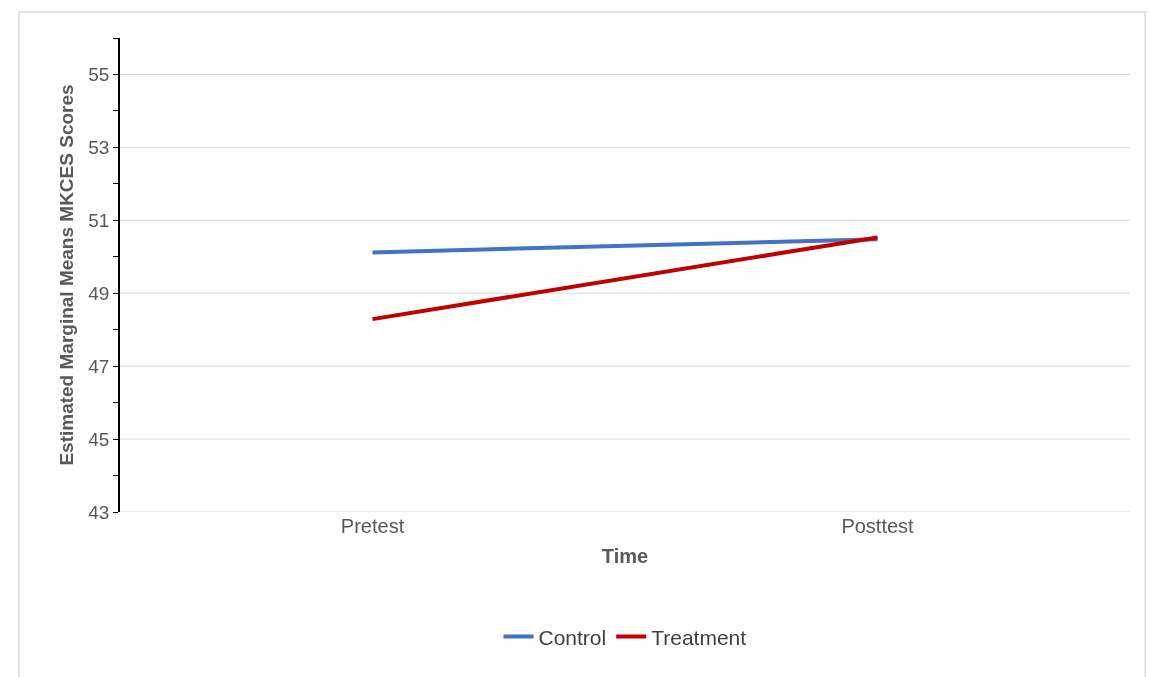 This screenshot has width=1150, height=677. What do you see at coordinates (99, 439) in the screenshot?
I see `y-tick-label: 45` at bounding box center [99, 439].